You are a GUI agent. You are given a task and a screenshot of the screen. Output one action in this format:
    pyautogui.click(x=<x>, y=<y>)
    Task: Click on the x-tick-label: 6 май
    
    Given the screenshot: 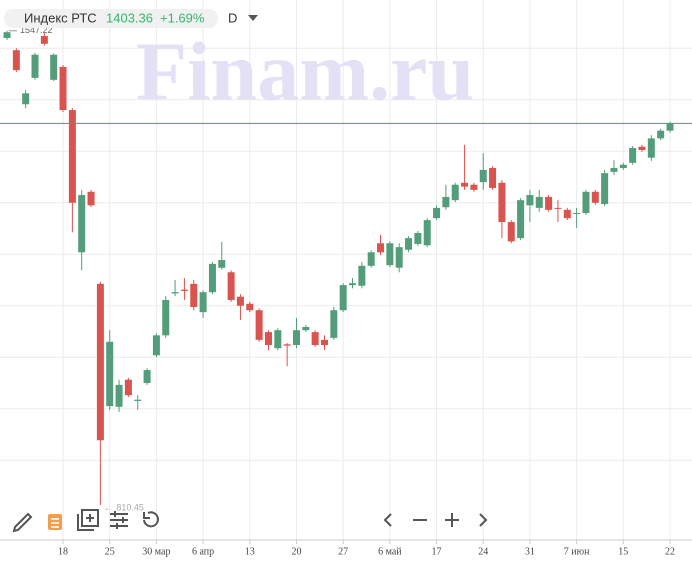 What is the action you would take?
    pyautogui.click(x=390, y=551)
    